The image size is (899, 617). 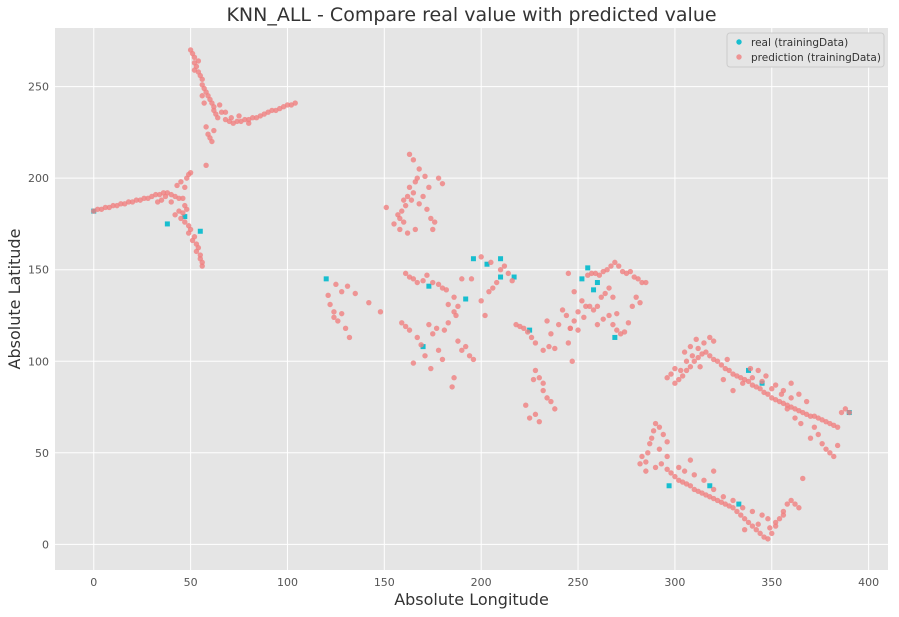 What do you see at coordinates (471, 599) in the screenshot?
I see `x-axis-label: Absolute Longitude` at bounding box center [471, 599].